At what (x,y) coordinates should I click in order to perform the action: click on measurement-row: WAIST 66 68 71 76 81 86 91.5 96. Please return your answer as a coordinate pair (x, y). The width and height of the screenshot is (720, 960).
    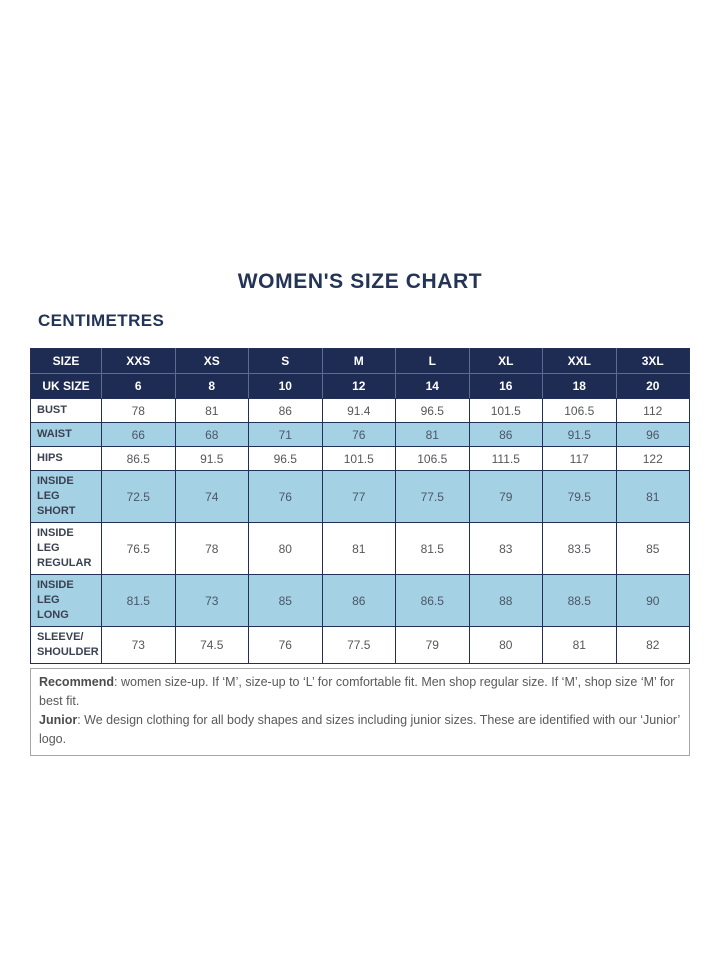
    Looking at the image, I should click on (360, 434).